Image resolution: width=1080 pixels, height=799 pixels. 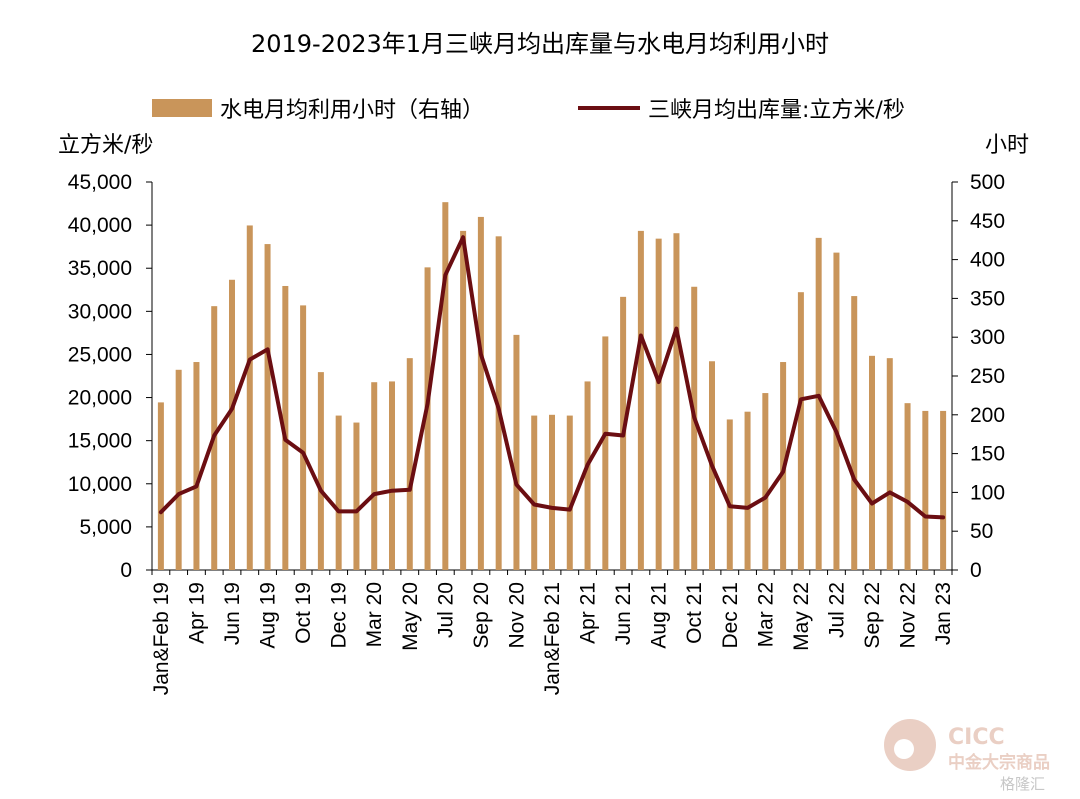 I want to click on right-tick-label: 0, so click(x=976, y=570).